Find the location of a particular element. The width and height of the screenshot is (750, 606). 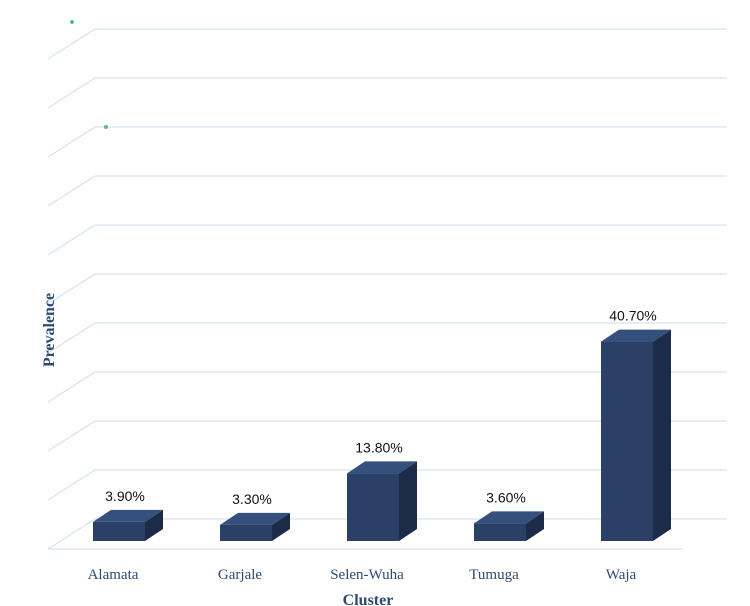

x-tick-labels: Alamata Garjale Selen-Wuha Tumuga Waja is located at coordinates (362, 575).